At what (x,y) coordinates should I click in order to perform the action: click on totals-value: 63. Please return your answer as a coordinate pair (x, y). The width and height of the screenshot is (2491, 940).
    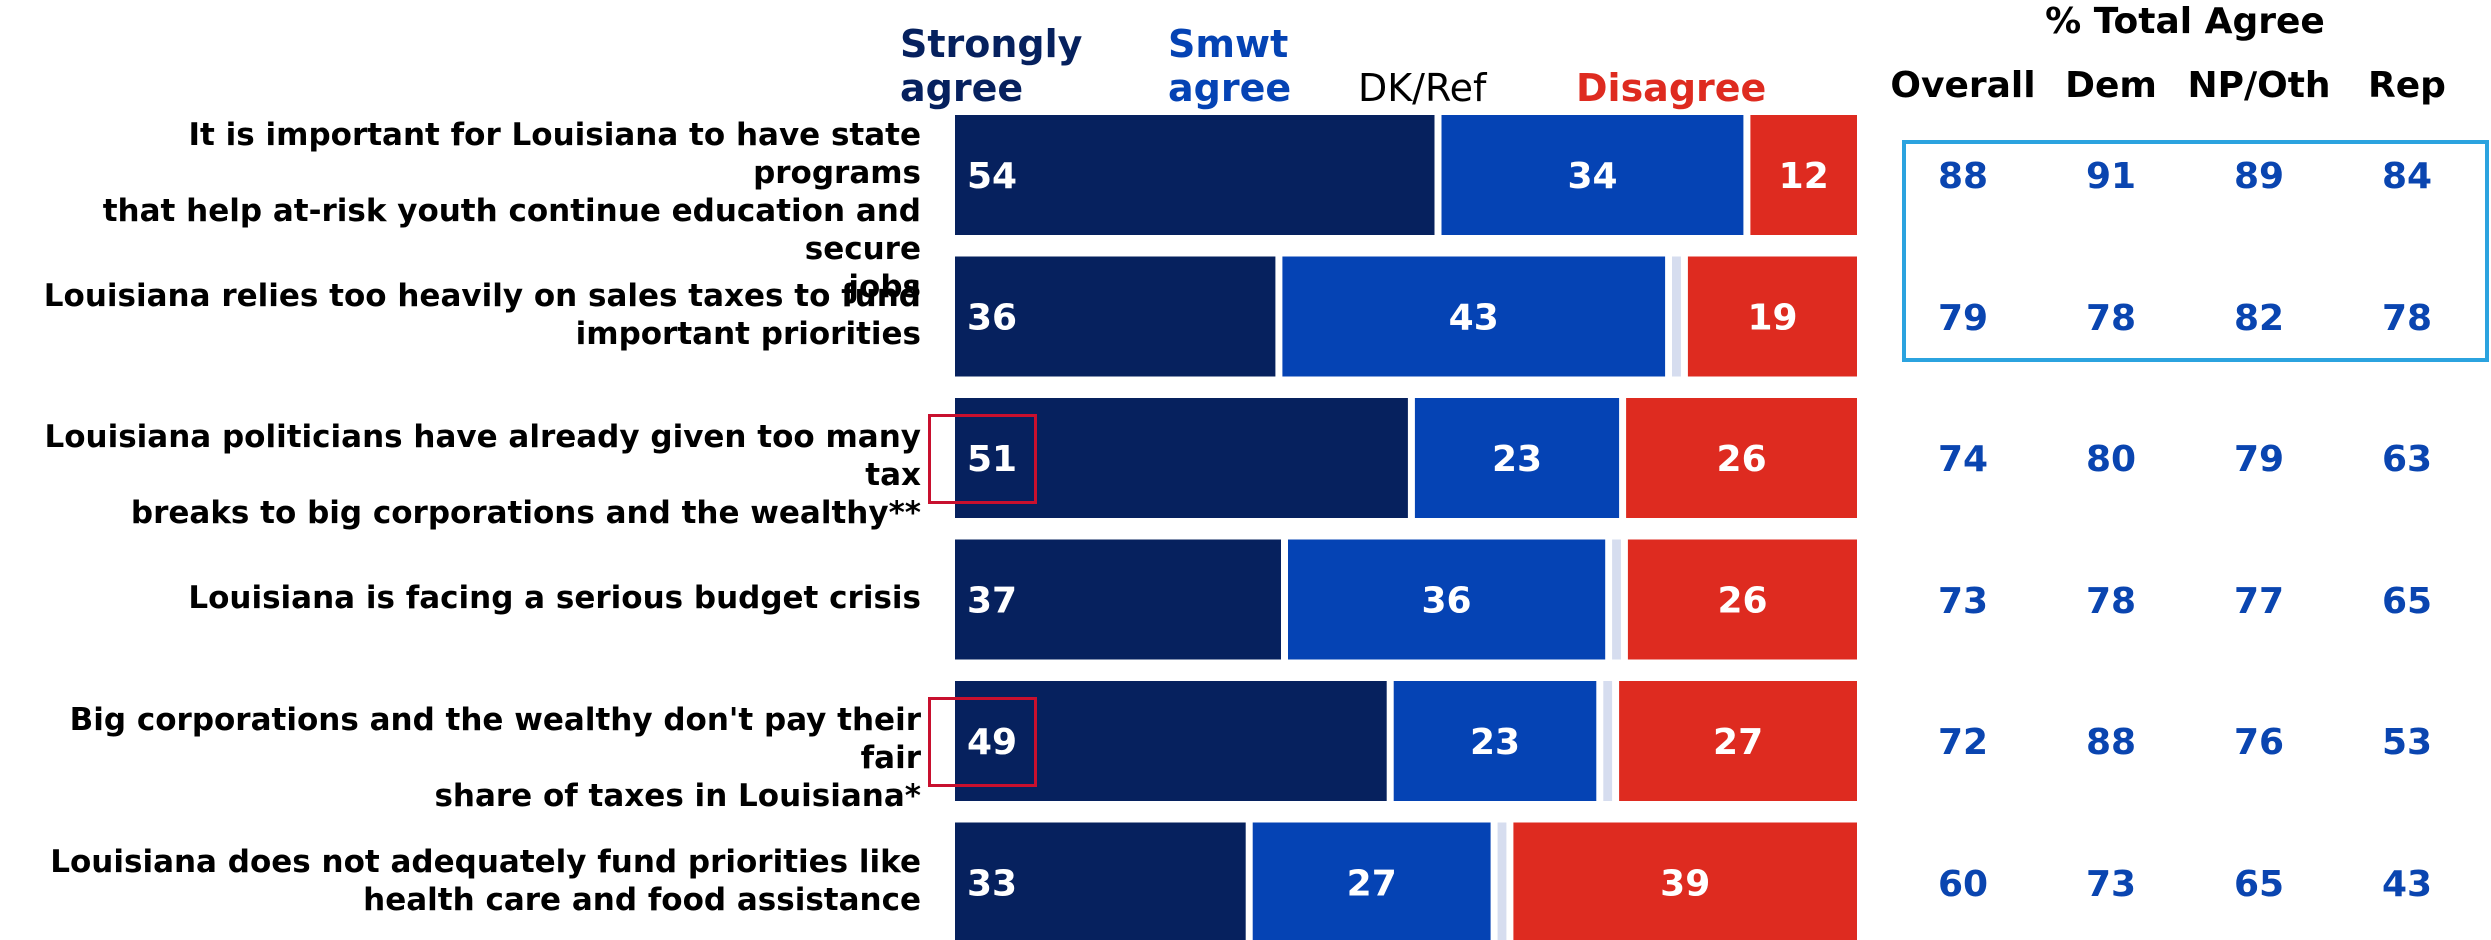
    Looking at the image, I should click on (2407, 459).